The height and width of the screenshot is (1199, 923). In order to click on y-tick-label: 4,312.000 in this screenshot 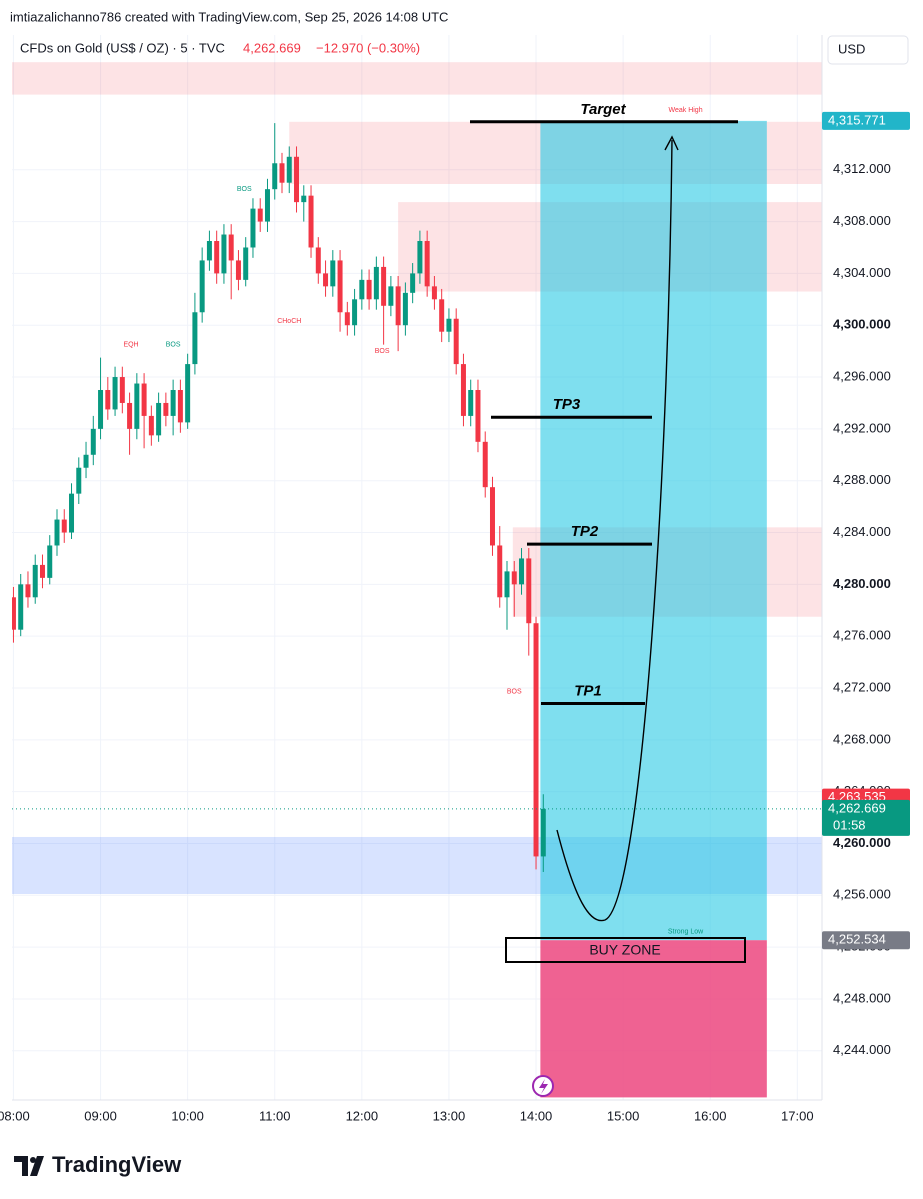, I will do `click(862, 168)`.